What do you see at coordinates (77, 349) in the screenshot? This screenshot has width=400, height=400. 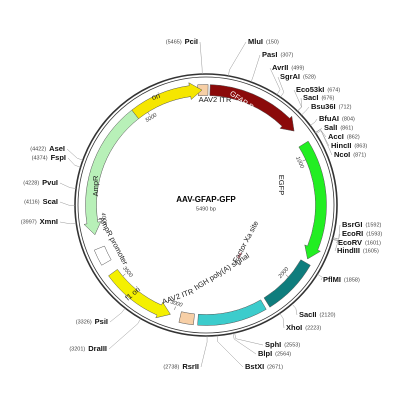 I see `enzyme-position: (3201)` at bounding box center [77, 349].